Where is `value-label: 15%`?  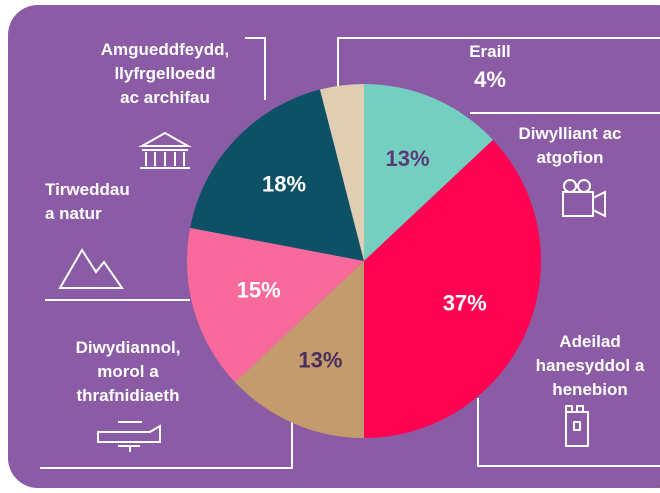
value-label: 15% is located at coordinates (259, 289).